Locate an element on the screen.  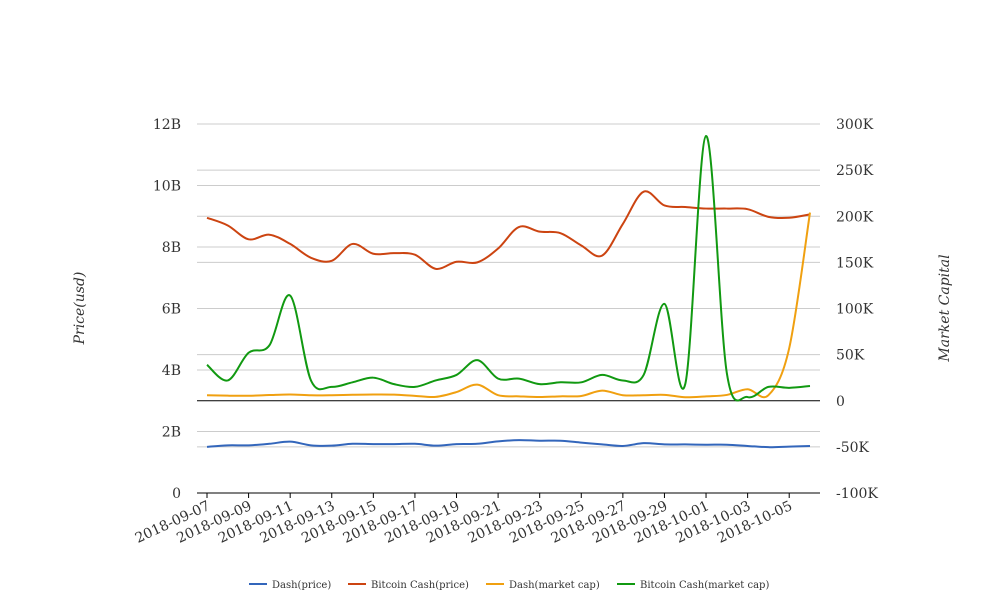
legend-label: Dash(market cap) is located at coordinates (554, 585).